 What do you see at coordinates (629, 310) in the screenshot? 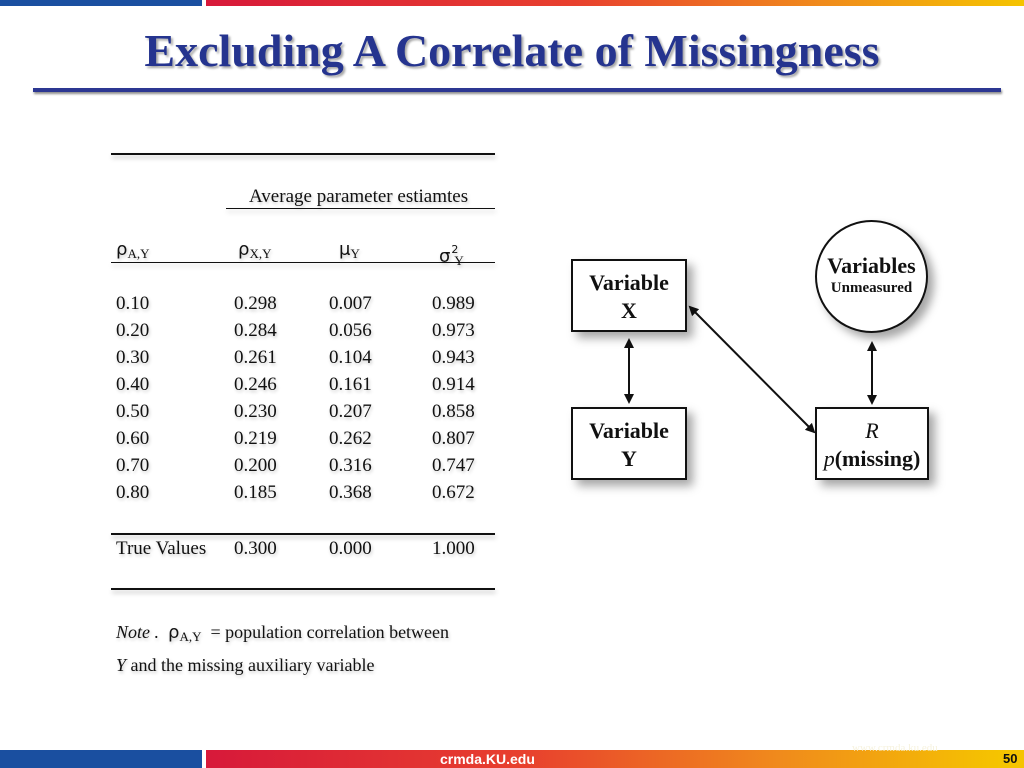
I see `variable-x-line2: X` at bounding box center [629, 310].